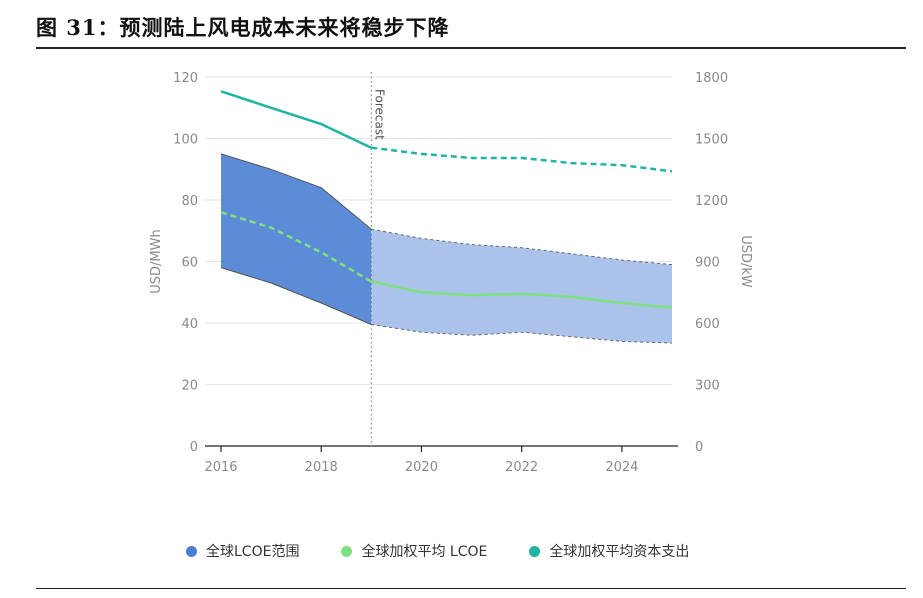 The width and height of the screenshot is (923, 598). I want to click on x-tick-label: 2022, so click(521, 467).